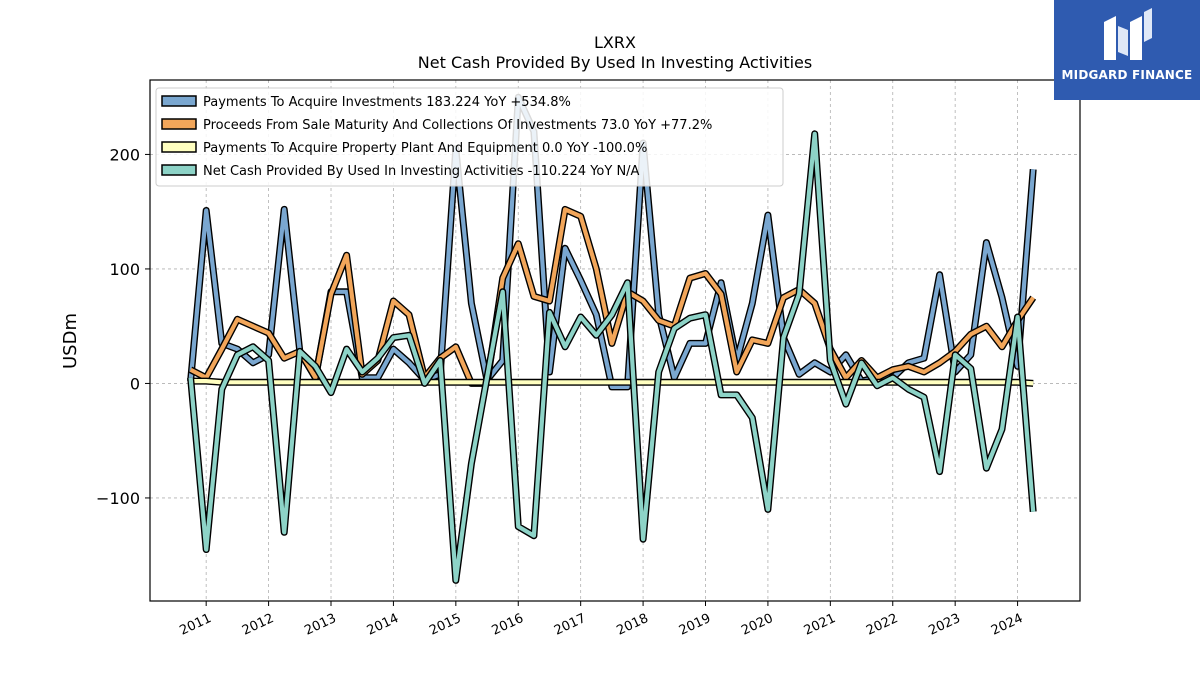  I want to click on x-tick-label: 2020, so click(757, 625).